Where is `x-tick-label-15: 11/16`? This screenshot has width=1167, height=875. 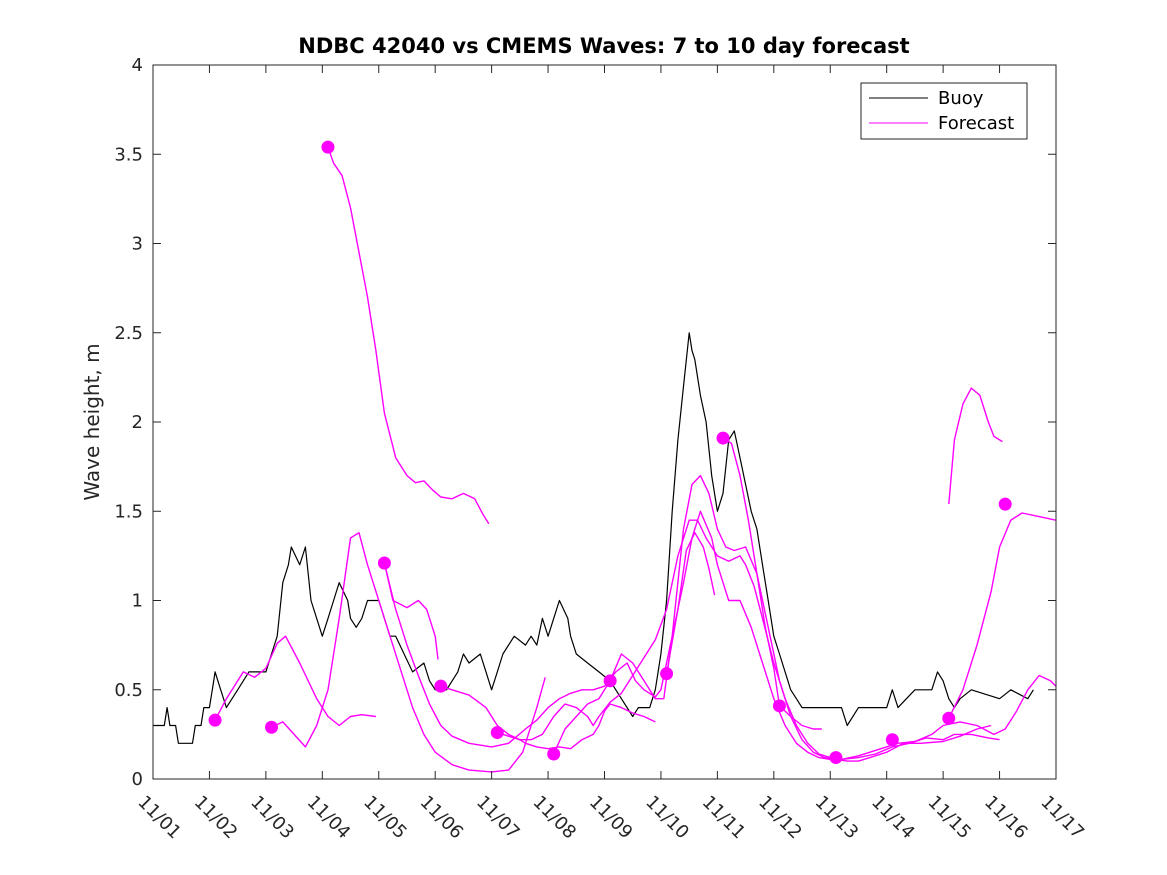
x-tick-label-15: 11/16 is located at coordinates (1006, 818).